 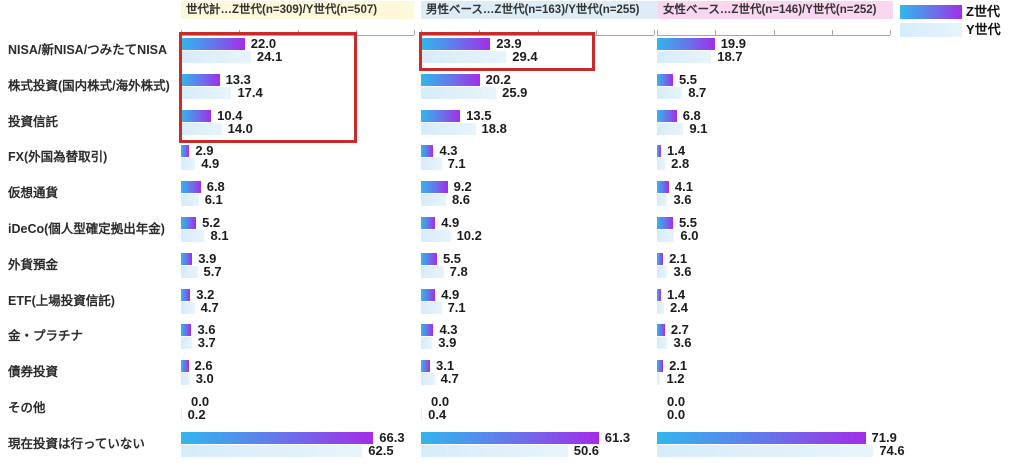 What do you see at coordinates (206, 343) in the screenshot?
I see `y-value-label: 3.7` at bounding box center [206, 343].